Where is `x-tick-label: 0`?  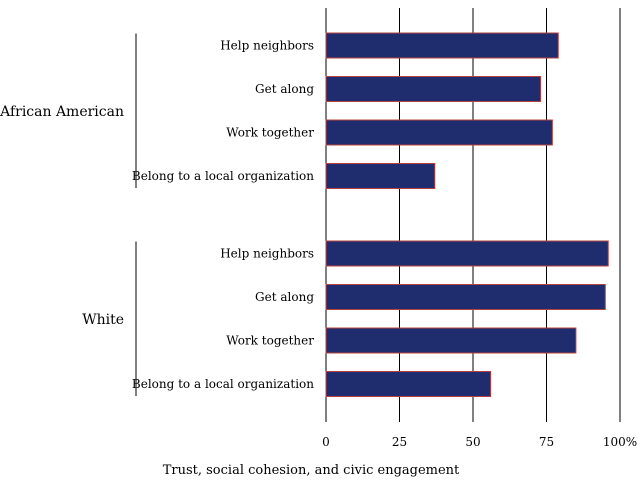 x-tick-label: 0 is located at coordinates (326, 442).